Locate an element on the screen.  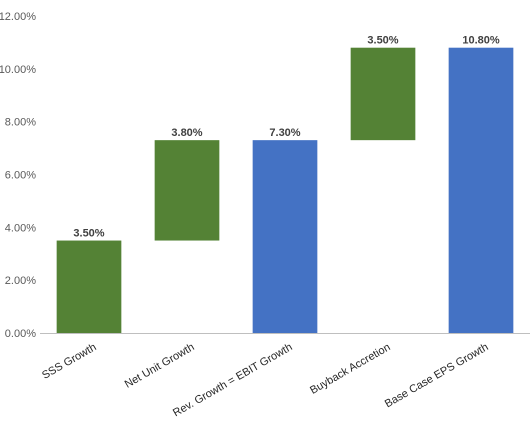
y-tick-label: 2.00% is located at coordinates (20, 281).